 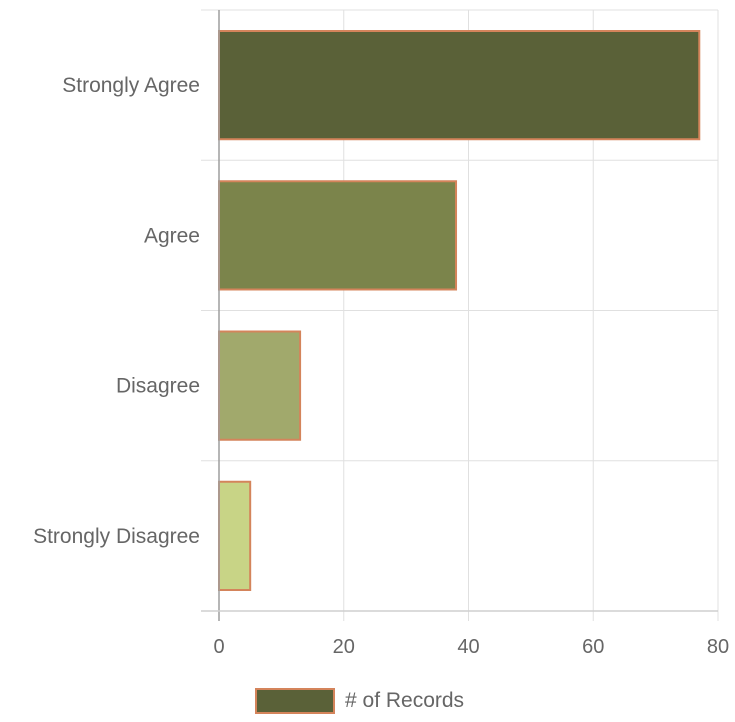 I want to click on x-tick-label: 40, so click(x=468, y=647).